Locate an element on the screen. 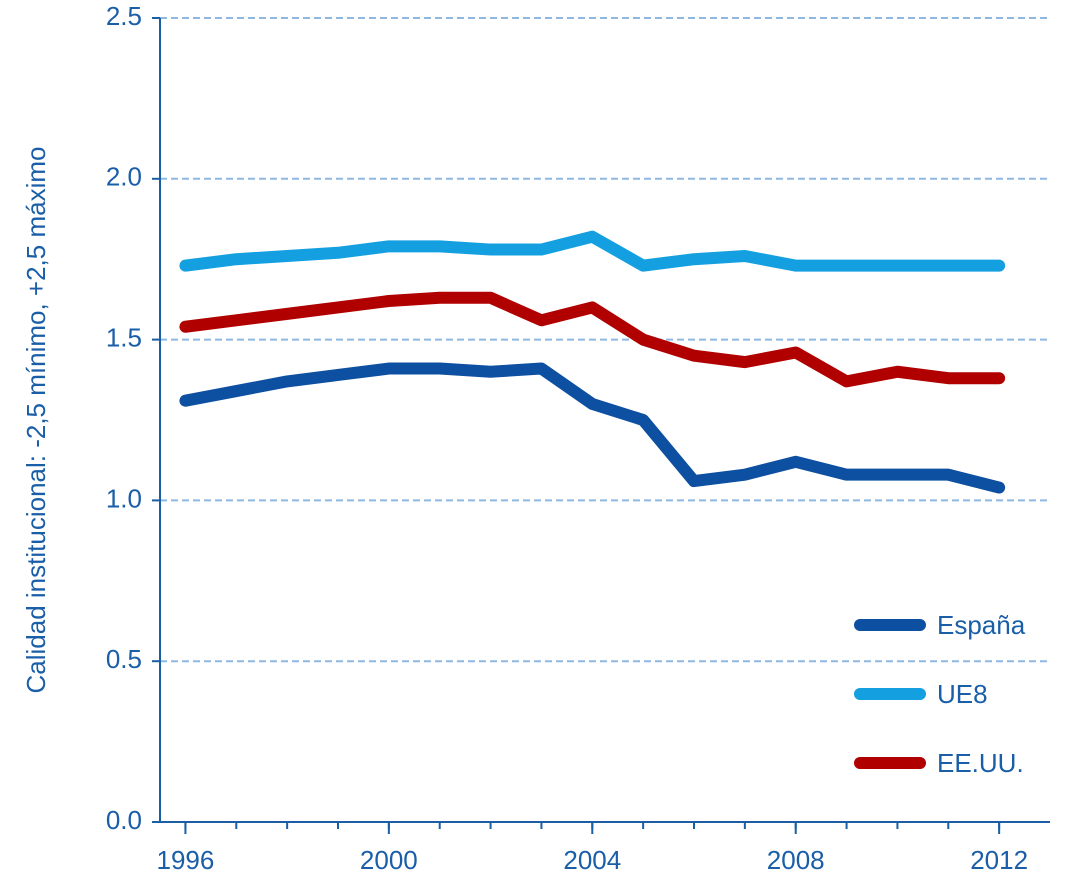 The width and height of the screenshot is (1066, 878). y-tick-label: 1.0 is located at coordinates (124, 498).